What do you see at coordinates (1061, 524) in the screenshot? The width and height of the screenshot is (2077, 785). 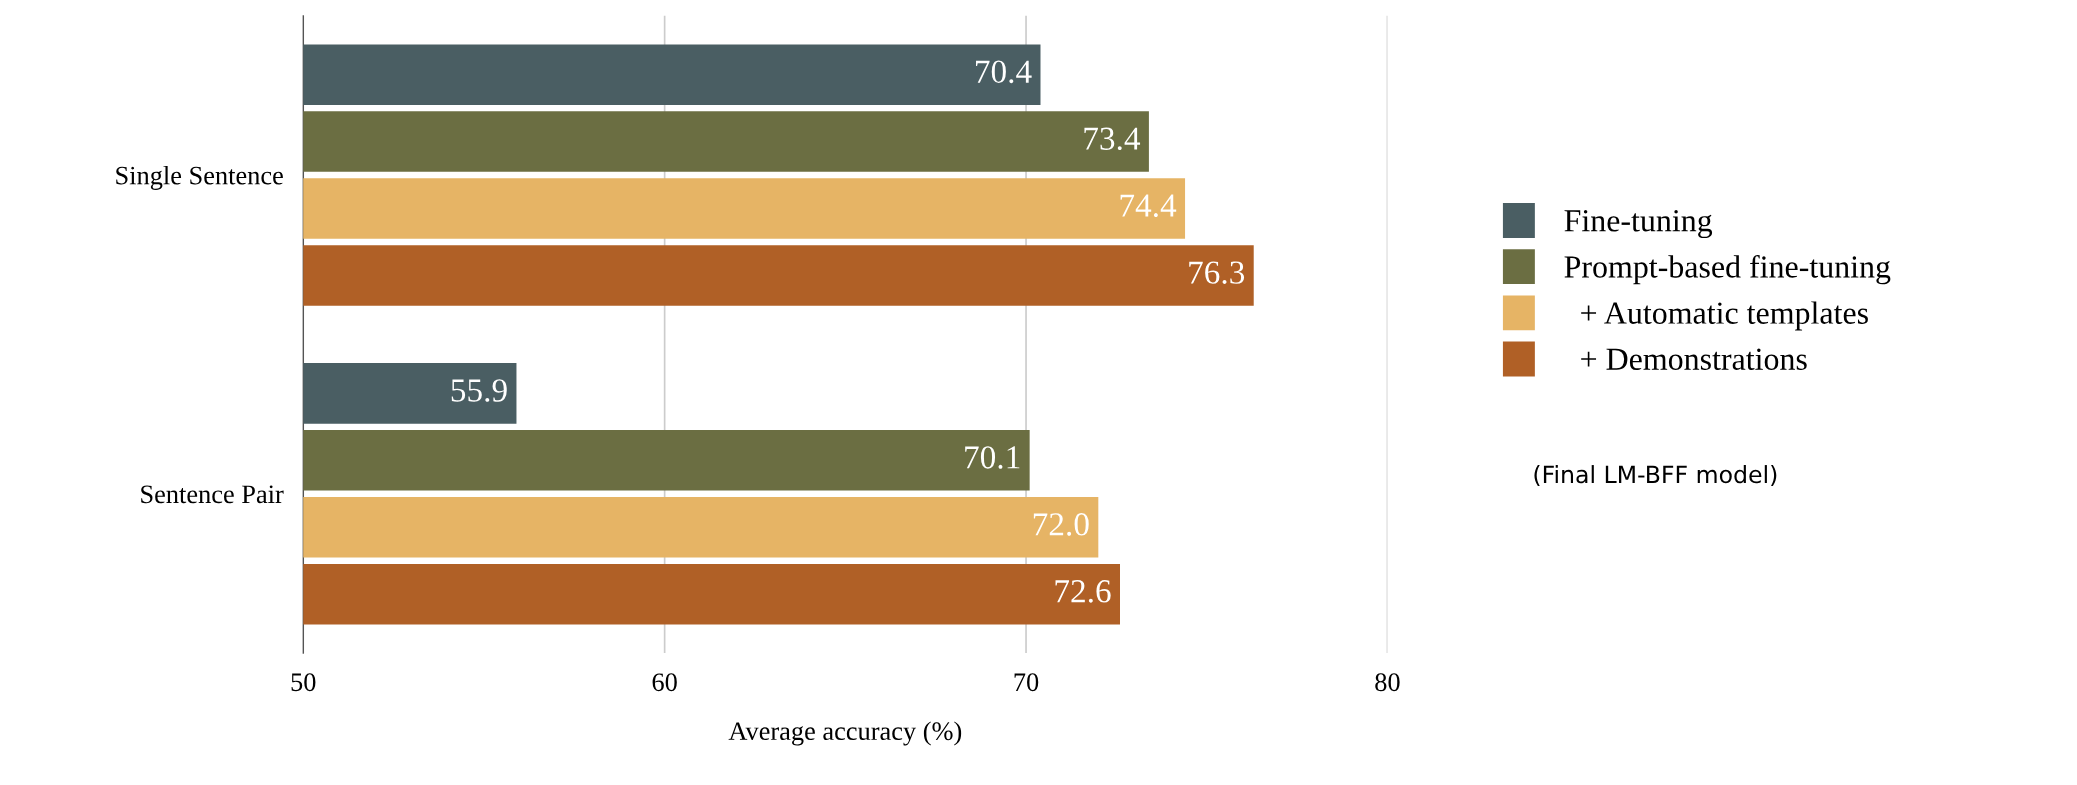 I see `data-label: 72.0` at bounding box center [1061, 524].